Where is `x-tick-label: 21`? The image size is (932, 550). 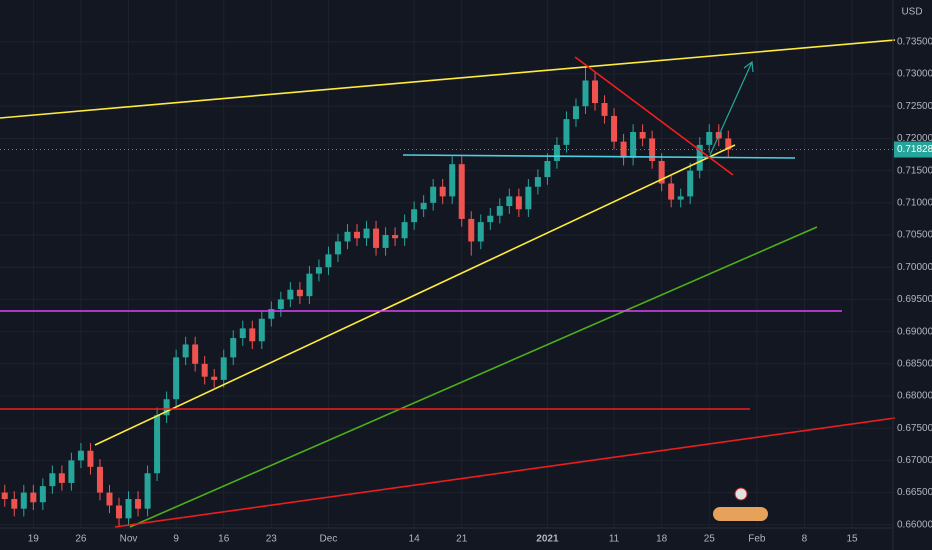
x-tick-label: 21 is located at coordinates (462, 539).